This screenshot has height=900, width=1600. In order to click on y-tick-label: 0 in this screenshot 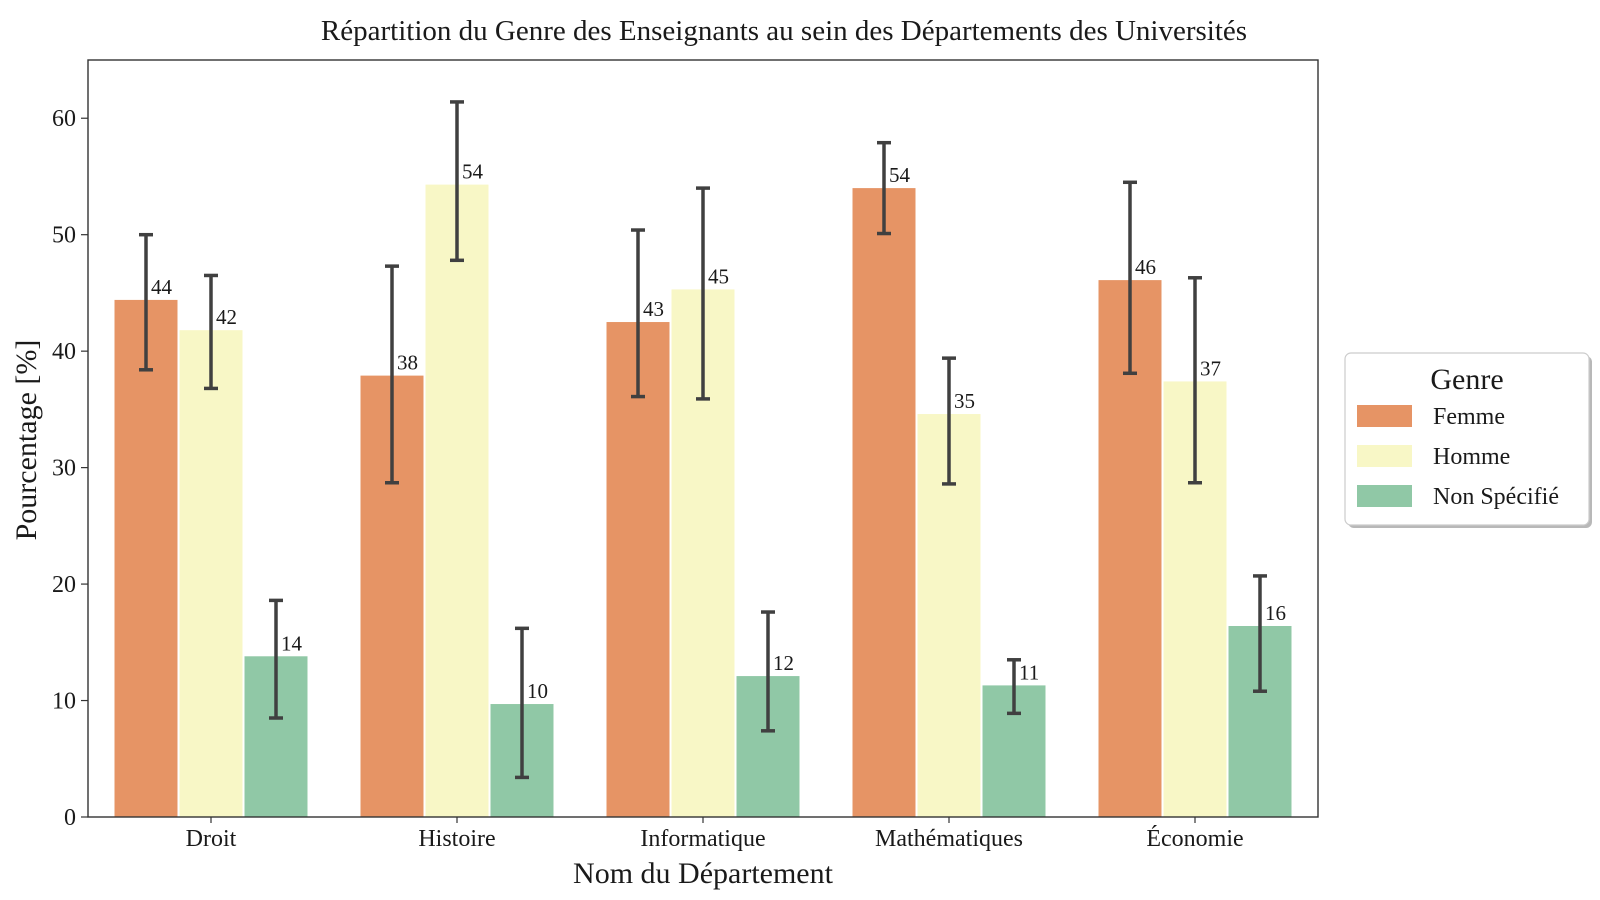, I will do `click(70, 818)`.